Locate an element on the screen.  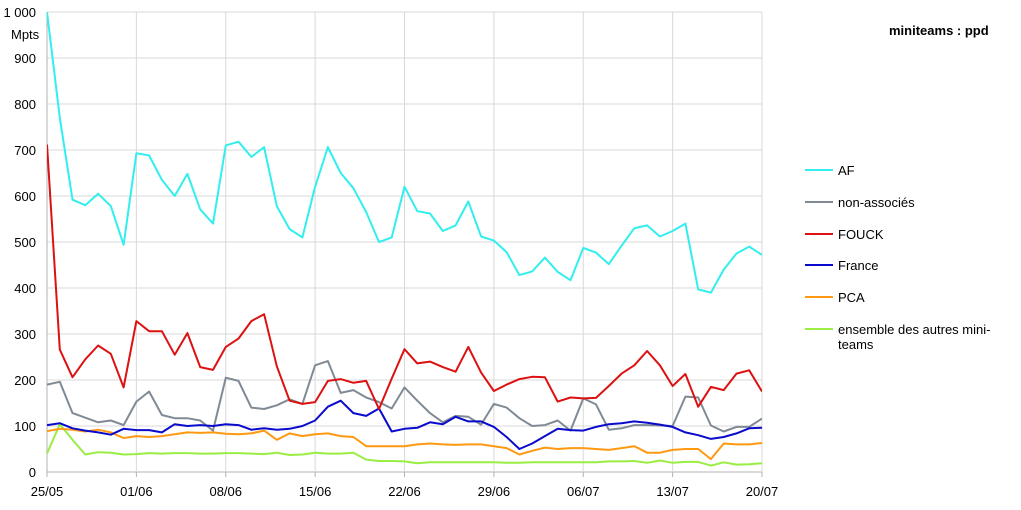
y-tick-label: 100 is located at coordinates (25, 426).